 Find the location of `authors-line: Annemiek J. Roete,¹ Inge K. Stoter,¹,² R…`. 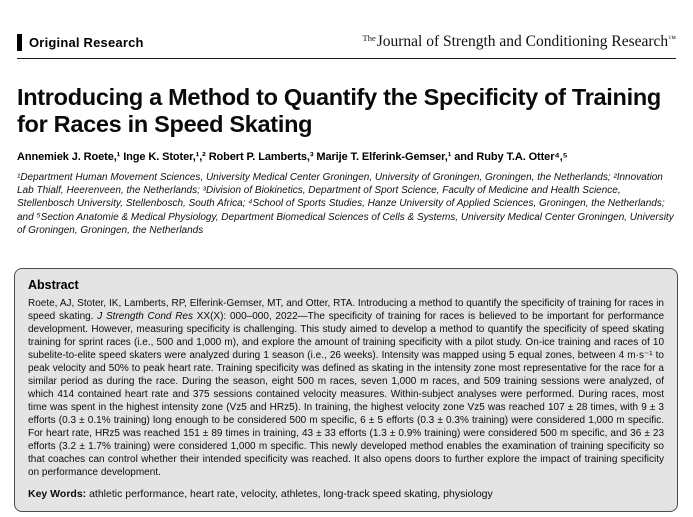

authors-line: Annemiek J. Roete,¹ Inge K. Stoter,¹,² R… is located at coordinates (292, 156).